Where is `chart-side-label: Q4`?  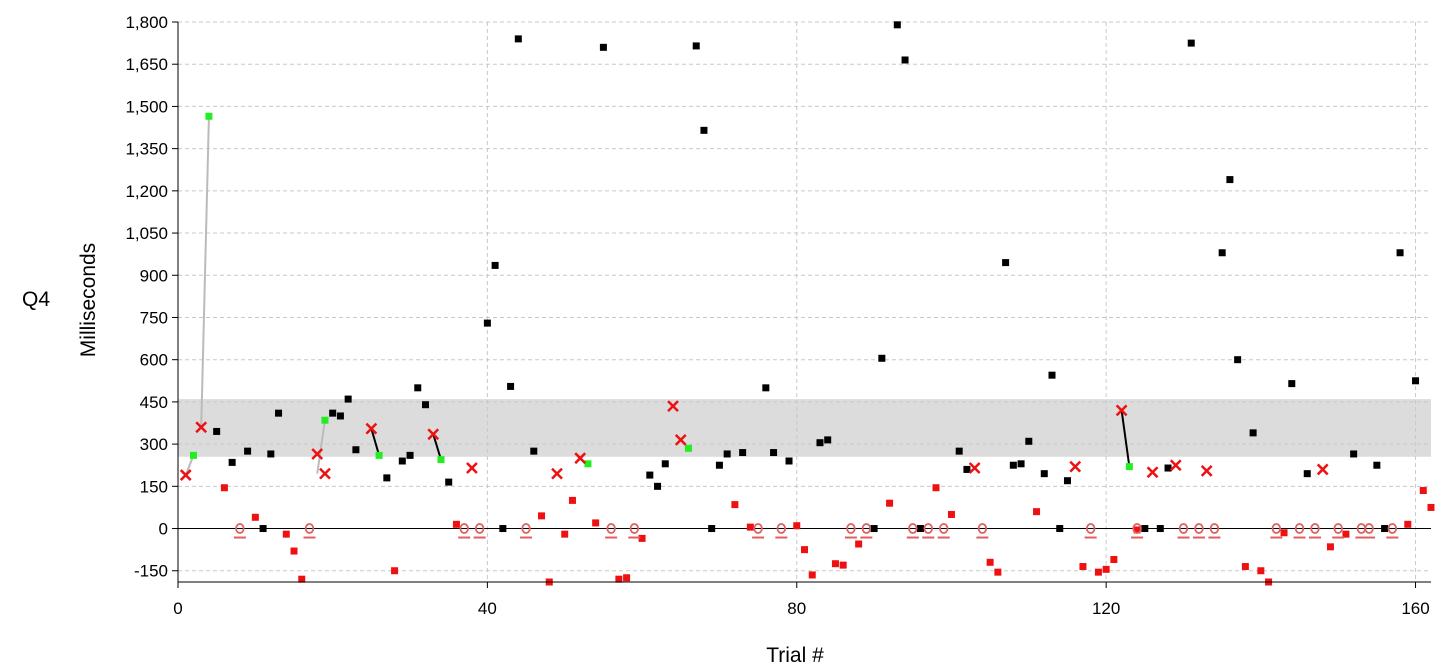 chart-side-label: Q4 is located at coordinates (36, 299).